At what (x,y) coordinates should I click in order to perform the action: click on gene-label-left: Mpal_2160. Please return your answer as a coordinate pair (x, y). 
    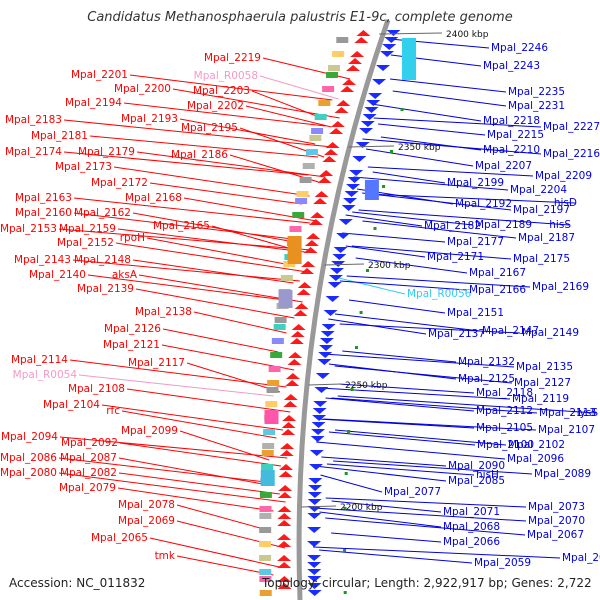
    Looking at the image, I should click on (43, 213).